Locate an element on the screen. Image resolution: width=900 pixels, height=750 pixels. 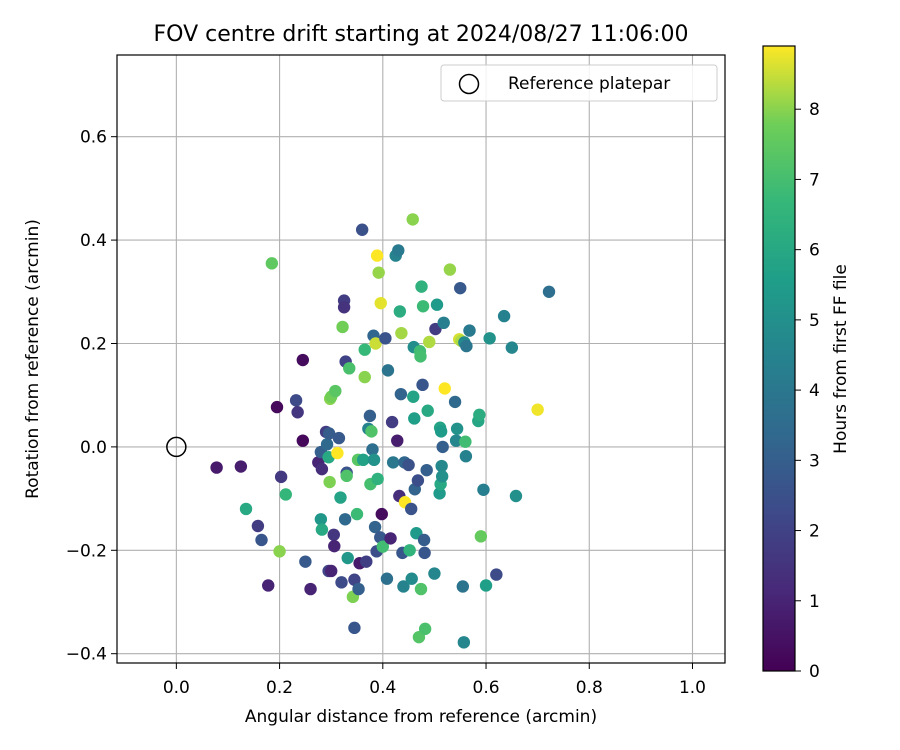
x-tick-label: 0.4 is located at coordinates (382, 688).